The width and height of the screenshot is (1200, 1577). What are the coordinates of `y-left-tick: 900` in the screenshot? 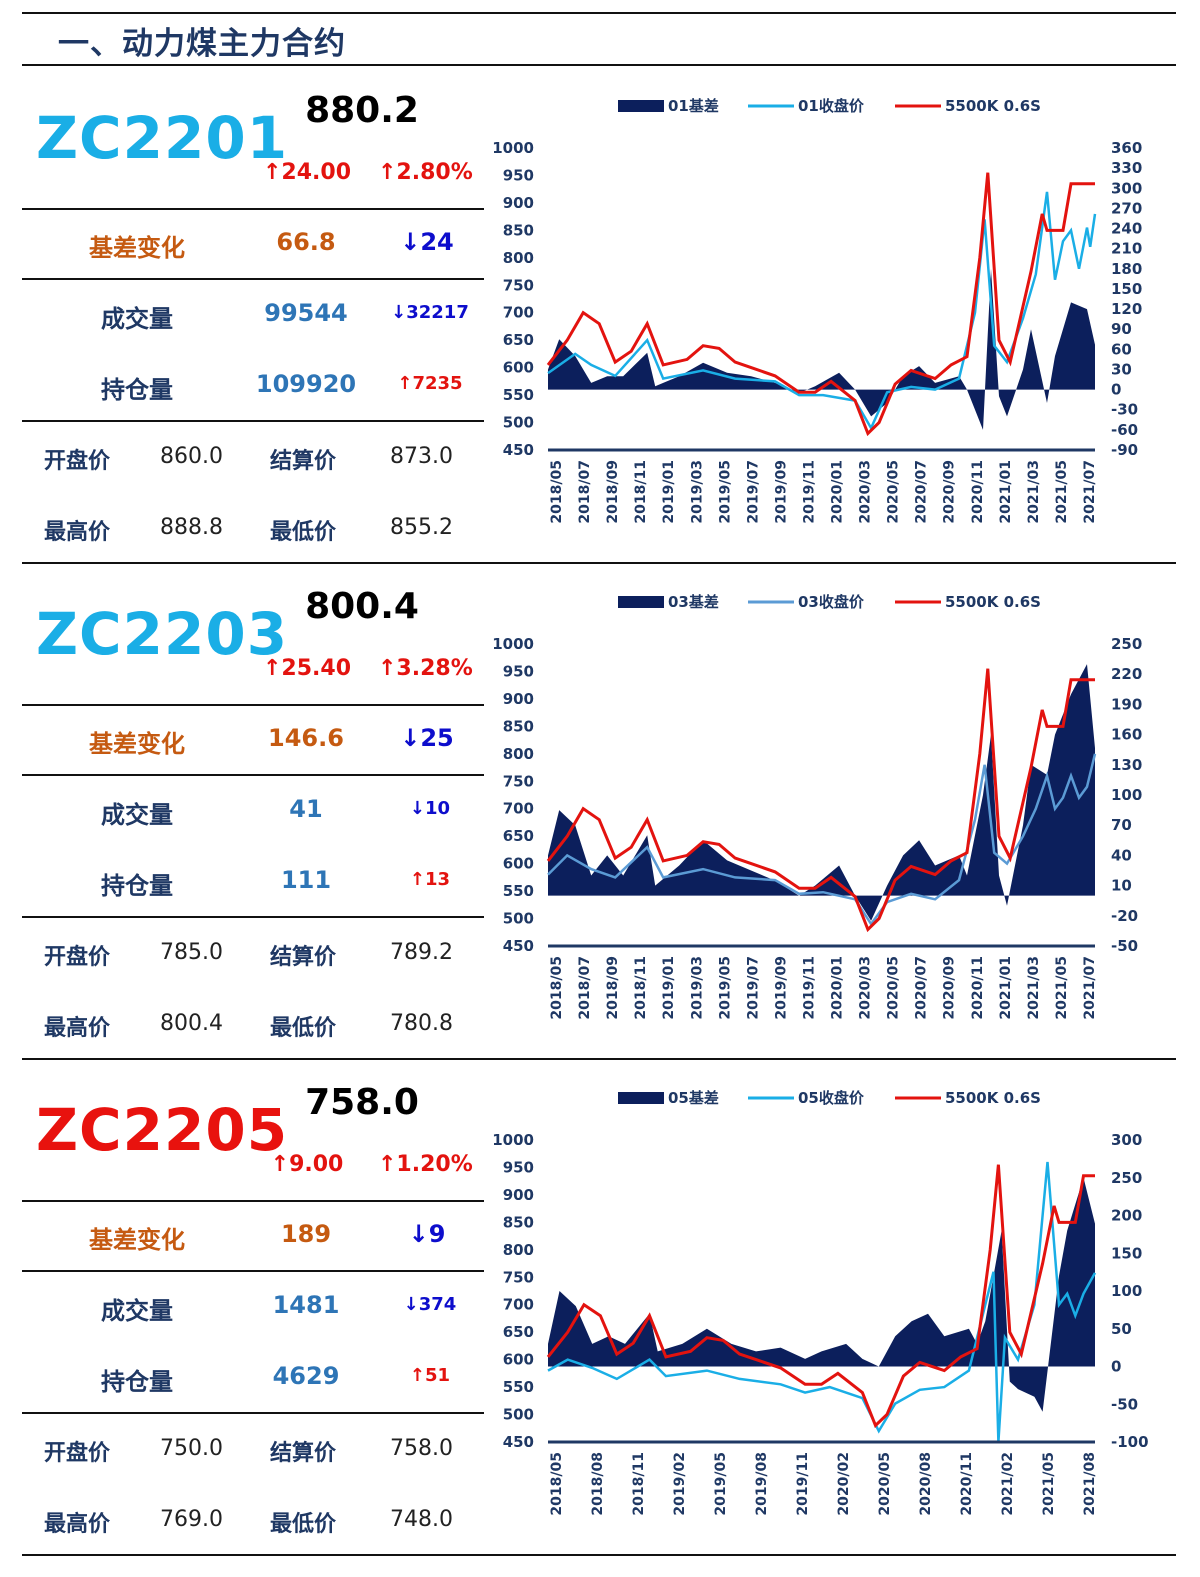 It's located at (518, 699).